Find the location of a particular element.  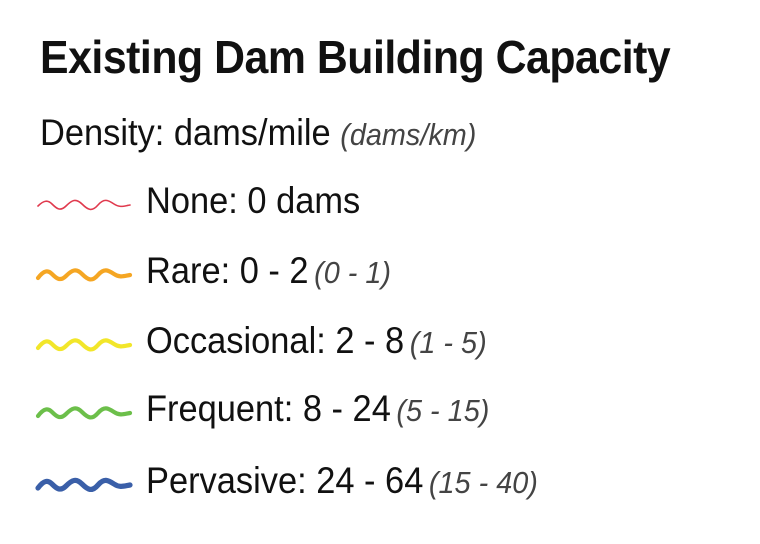

legend-item-frequent: Frequent: 8 - 24 (5 - 15) is located at coordinates (385, 413).